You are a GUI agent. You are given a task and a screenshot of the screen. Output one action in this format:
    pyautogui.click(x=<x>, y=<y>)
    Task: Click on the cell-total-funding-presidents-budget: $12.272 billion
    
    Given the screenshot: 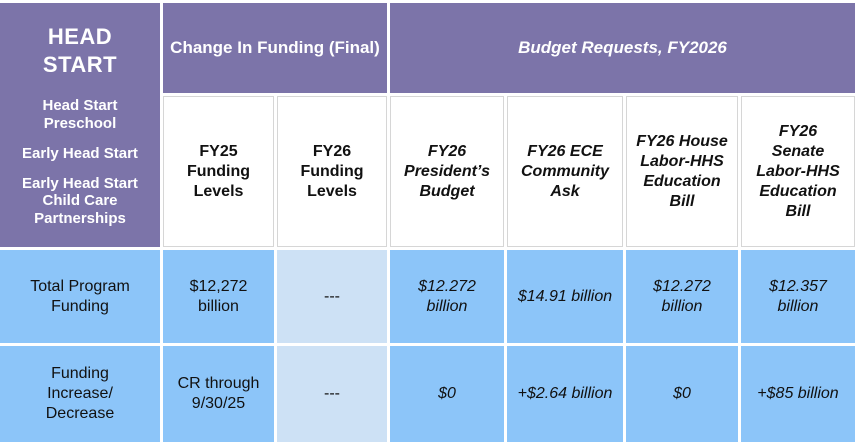 What is the action you would take?
    pyautogui.click(x=447, y=296)
    